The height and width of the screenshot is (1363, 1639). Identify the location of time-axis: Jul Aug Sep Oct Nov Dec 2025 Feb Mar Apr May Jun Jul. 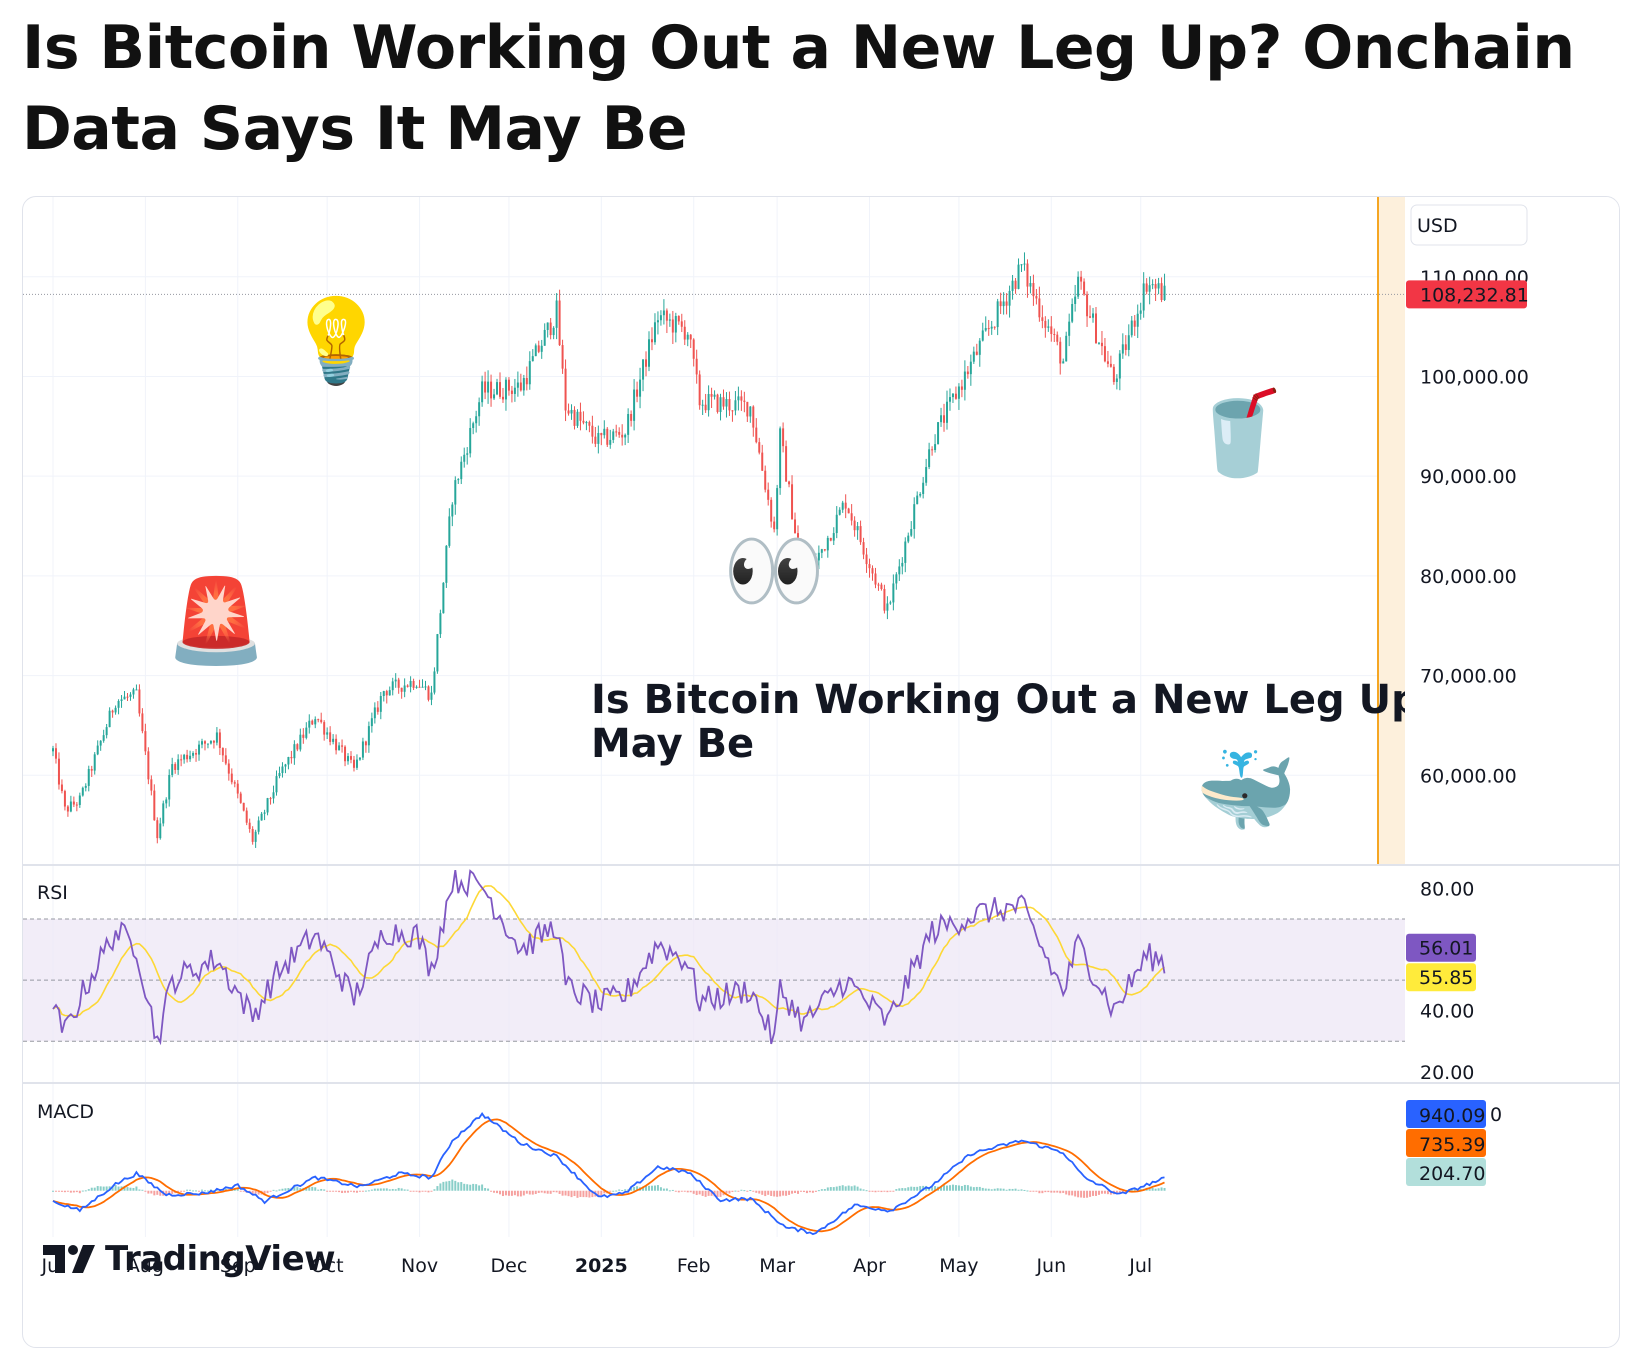
(597, 1266).